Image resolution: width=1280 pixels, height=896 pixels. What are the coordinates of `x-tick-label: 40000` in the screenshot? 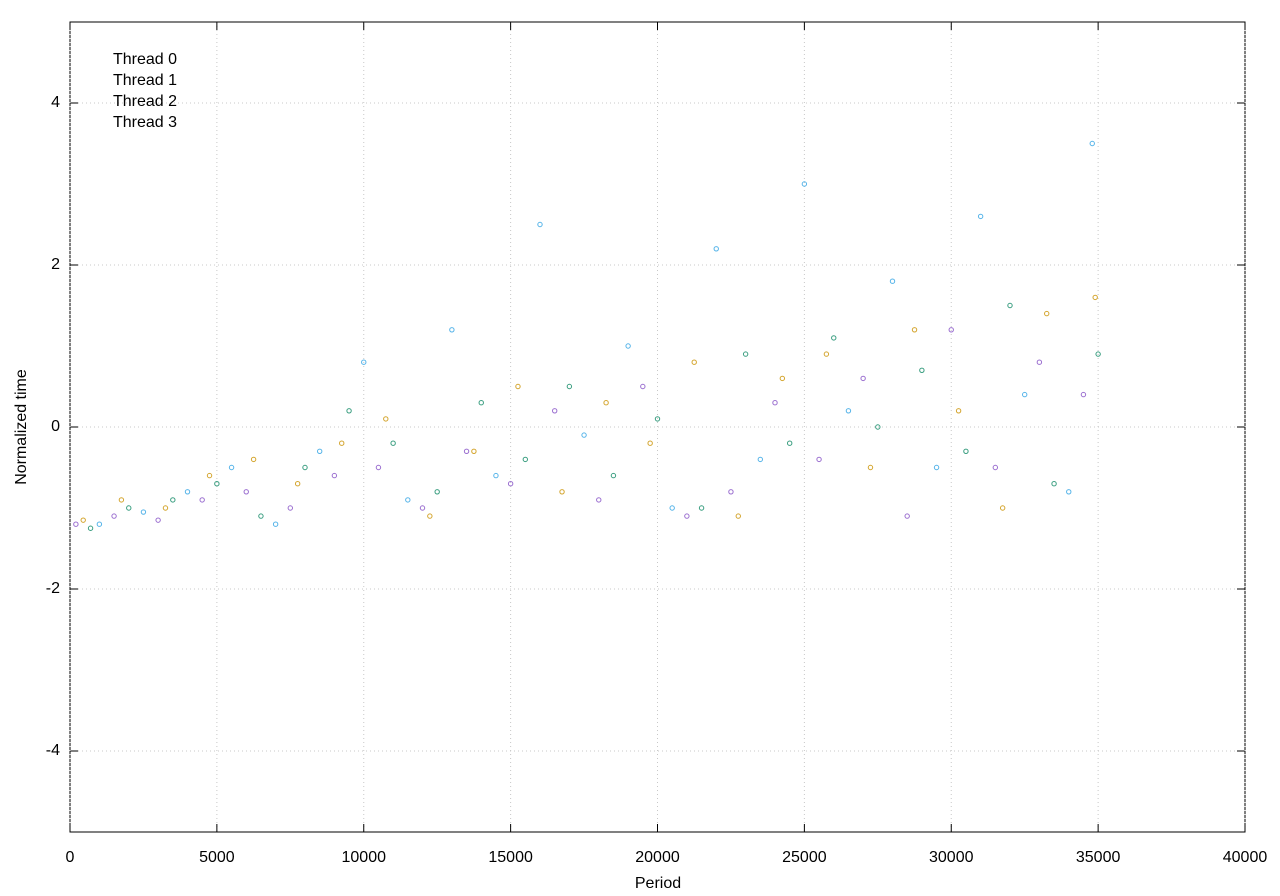 It's located at (1245, 857).